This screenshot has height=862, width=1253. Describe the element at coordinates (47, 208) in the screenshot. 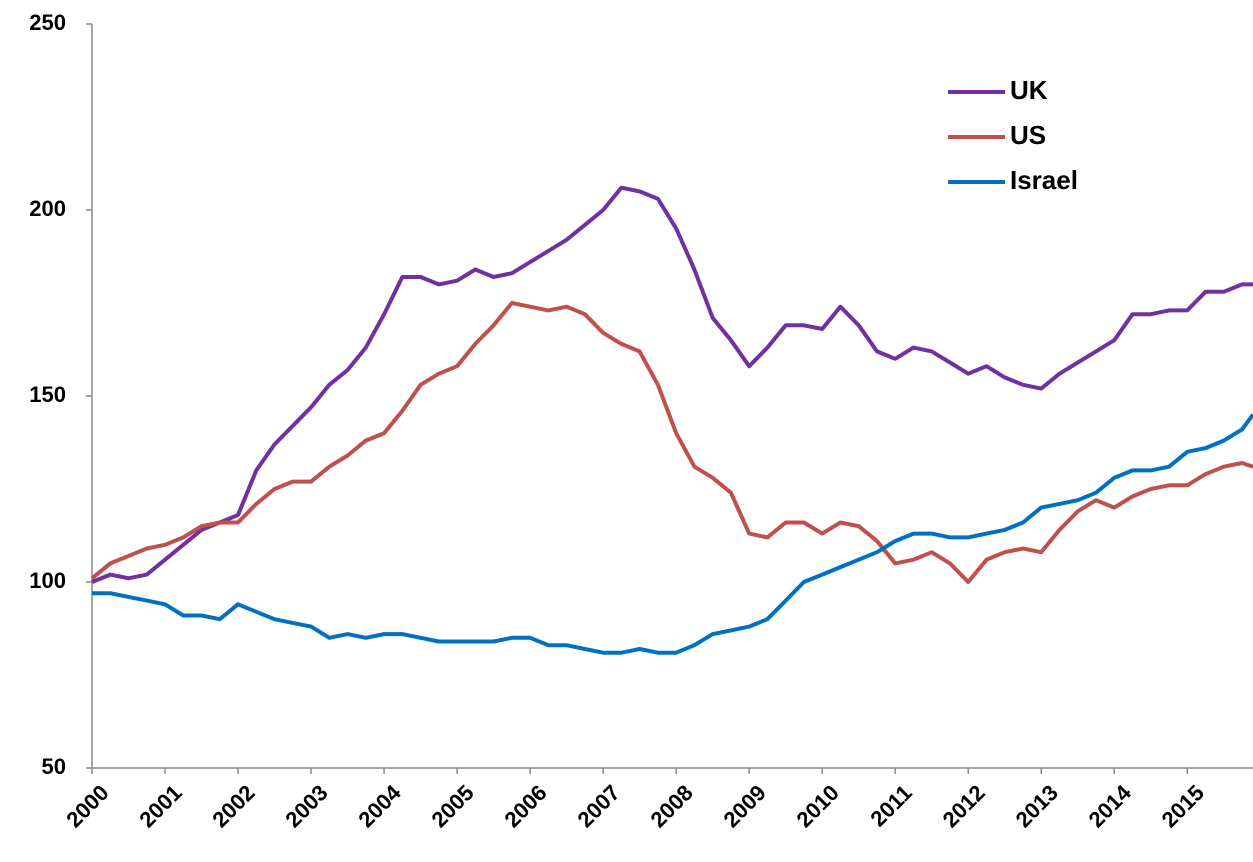

I see `y-tick-label: 200` at that location.